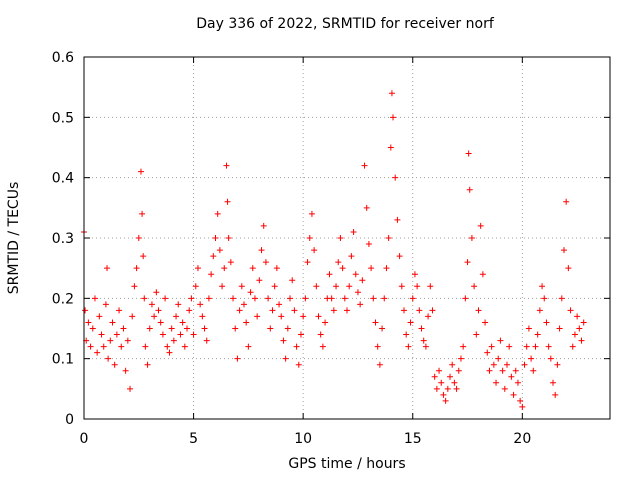  Describe the element at coordinates (14, 238) in the screenshot. I see `y-axis-label: SRMTID / TECUs` at that location.